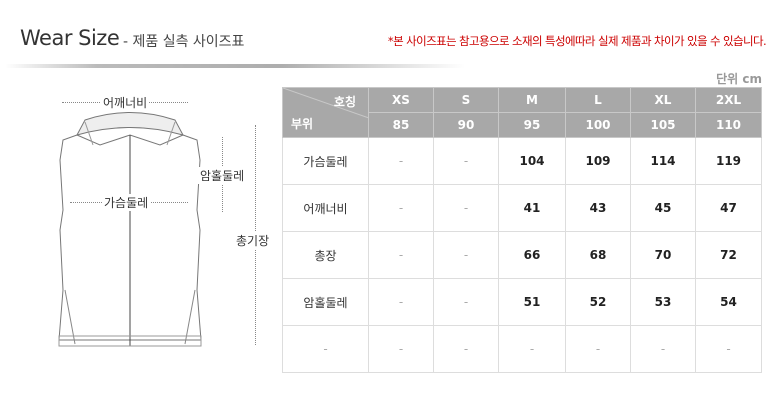 This screenshot has width=780, height=400. I want to click on size-header: L, so click(598, 100).